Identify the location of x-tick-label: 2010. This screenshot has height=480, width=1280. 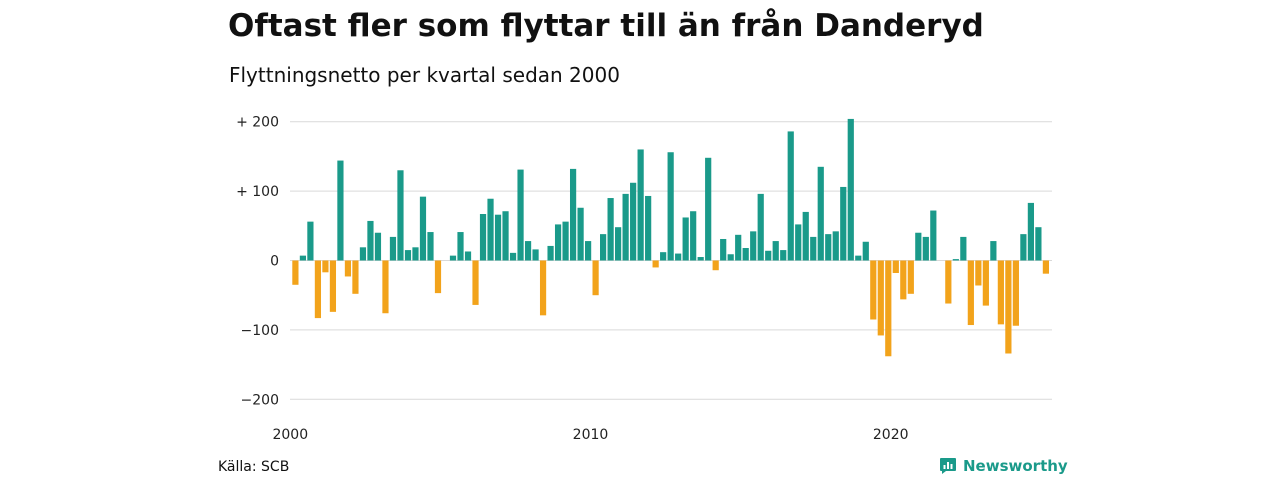
(591, 435).